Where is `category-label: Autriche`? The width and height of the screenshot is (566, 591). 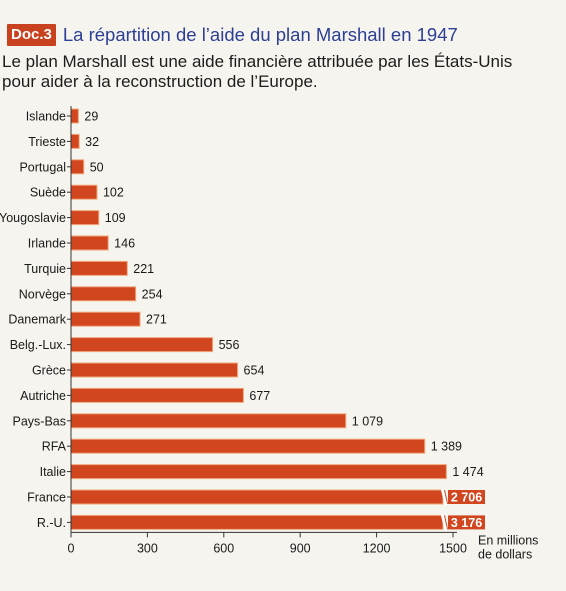
category-label: Autriche is located at coordinates (43, 396).